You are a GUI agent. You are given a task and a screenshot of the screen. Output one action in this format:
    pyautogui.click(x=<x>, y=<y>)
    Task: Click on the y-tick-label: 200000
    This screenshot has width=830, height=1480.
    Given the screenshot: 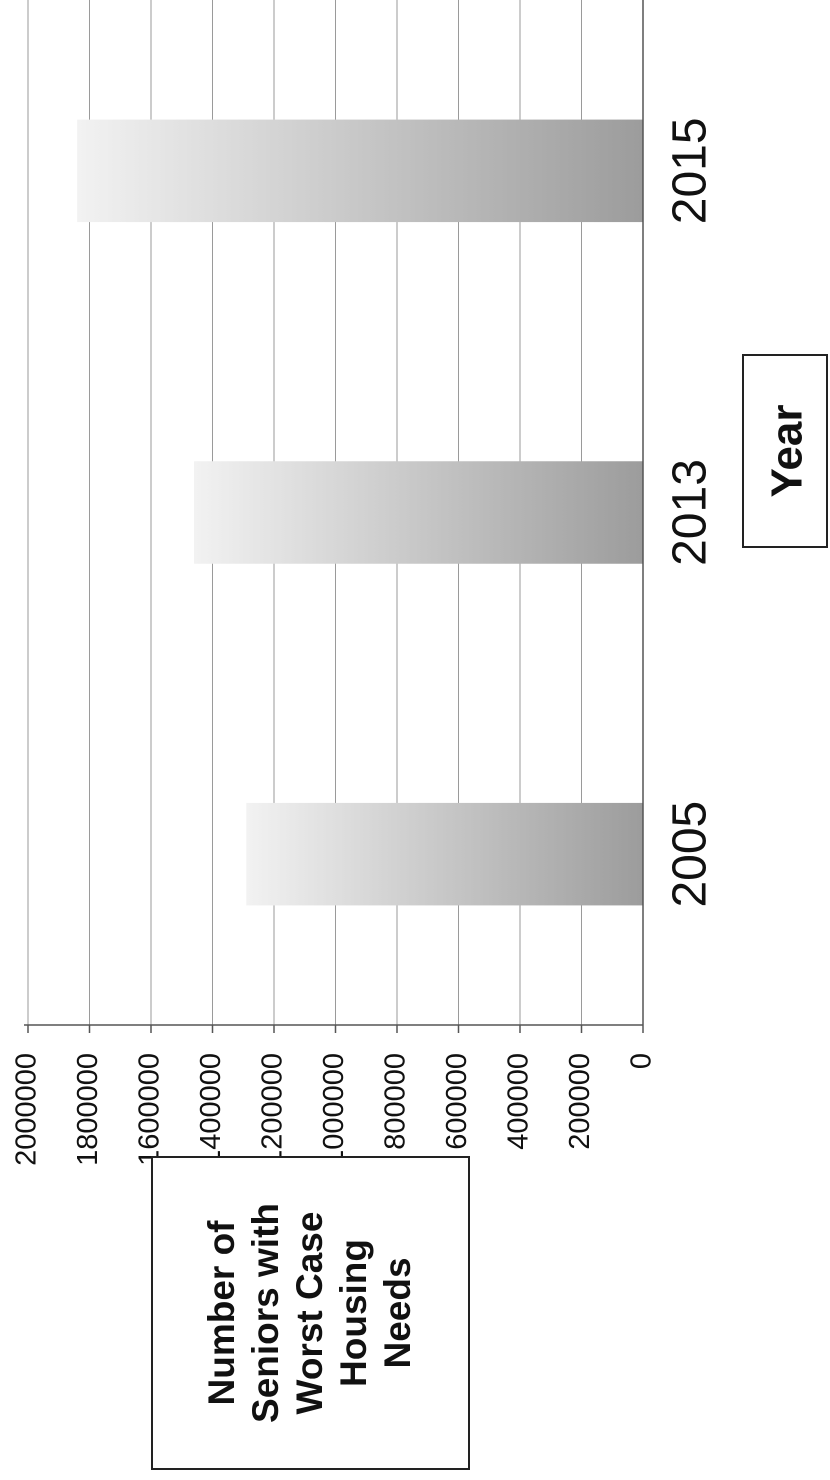 What is the action you would take?
    pyautogui.click(x=580, y=1101)
    